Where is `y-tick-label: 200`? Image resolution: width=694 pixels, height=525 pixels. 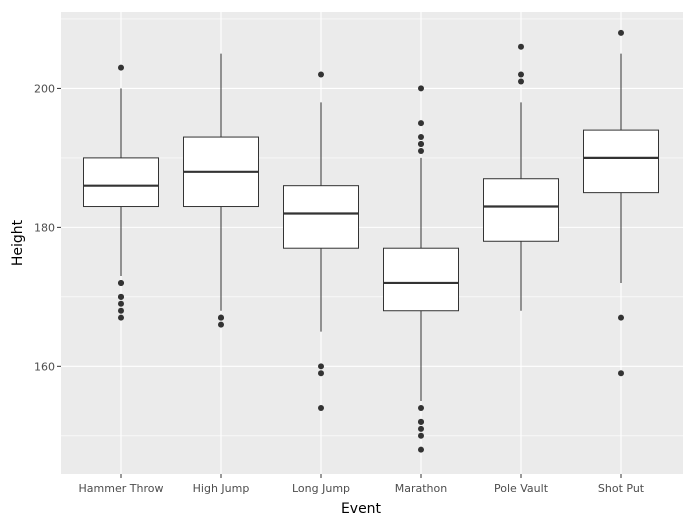 y-tick-label: 200 is located at coordinates (44, 88).